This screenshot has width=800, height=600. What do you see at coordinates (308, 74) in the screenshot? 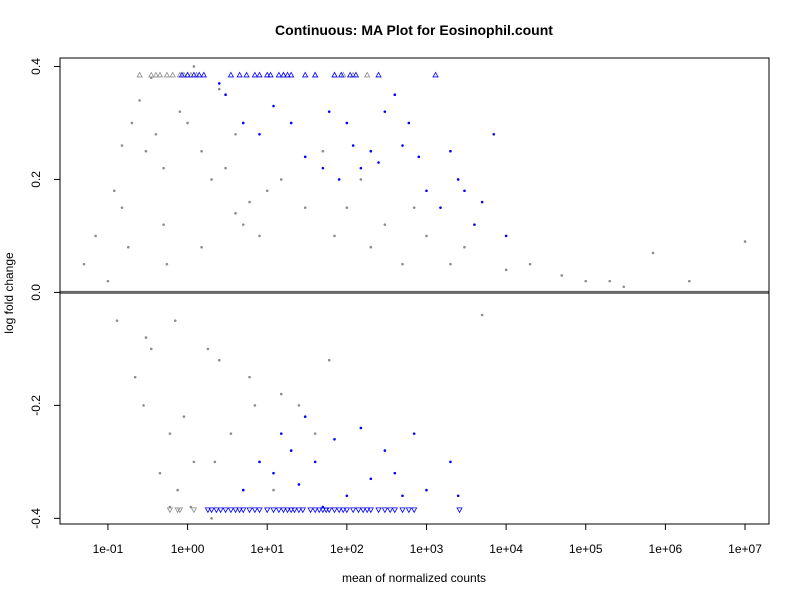
I see `series-significant-clipped-top` at bounding box center [308, 74].